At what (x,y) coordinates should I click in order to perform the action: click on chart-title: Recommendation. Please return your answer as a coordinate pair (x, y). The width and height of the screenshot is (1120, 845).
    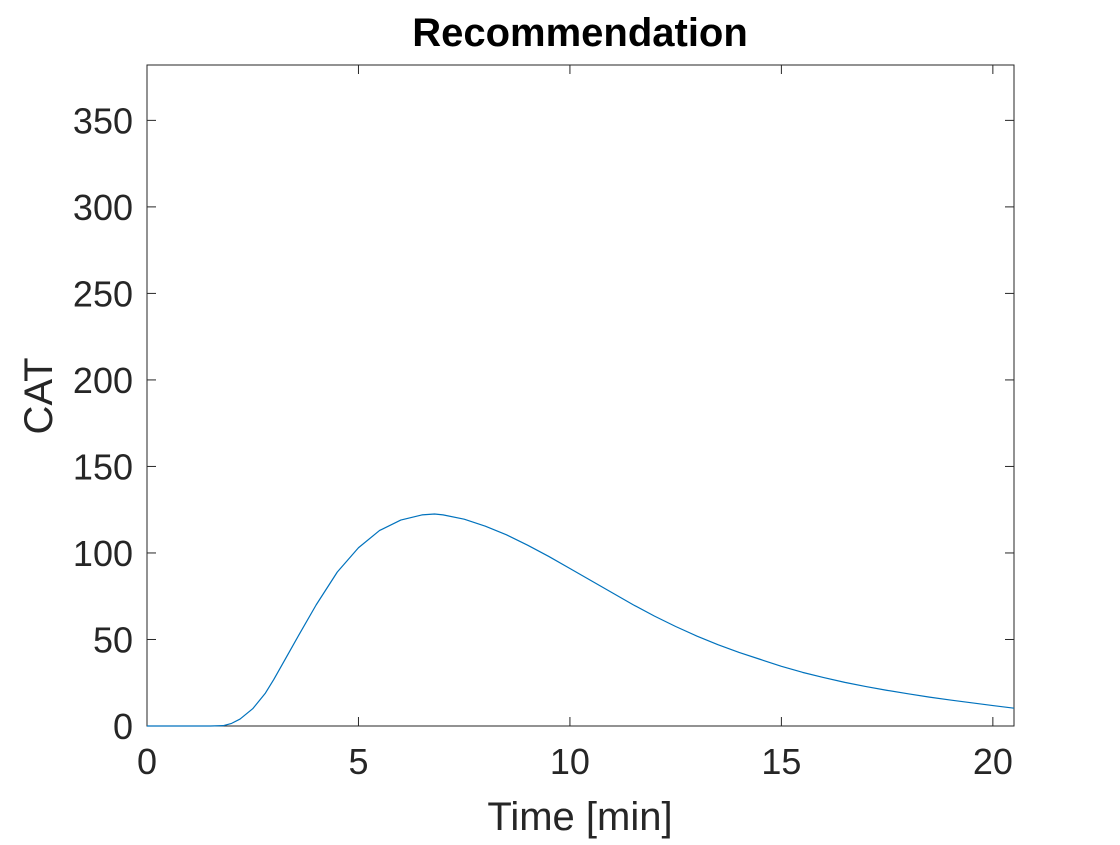
    Looking at the image, I should click on (580, 33).